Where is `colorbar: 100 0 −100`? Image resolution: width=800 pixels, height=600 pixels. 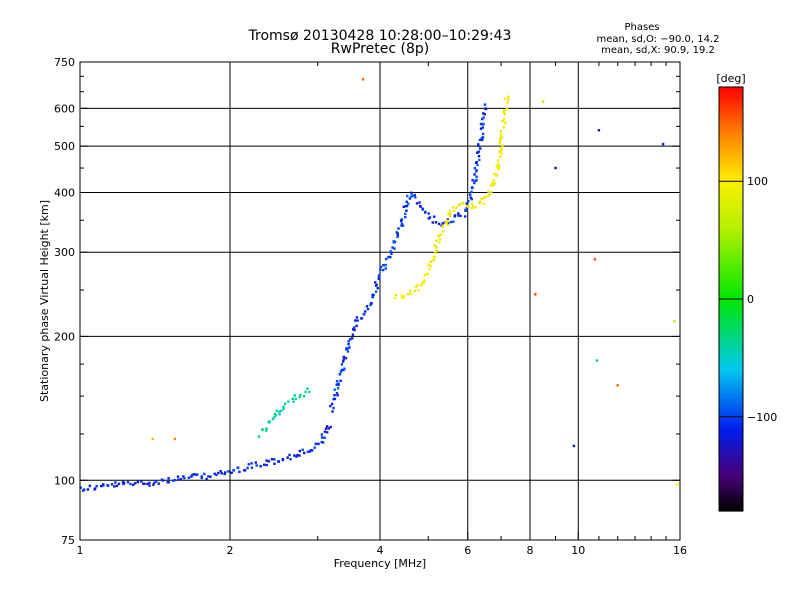 colorbar: 100 0 −100 is located at coordinates (747, 299).